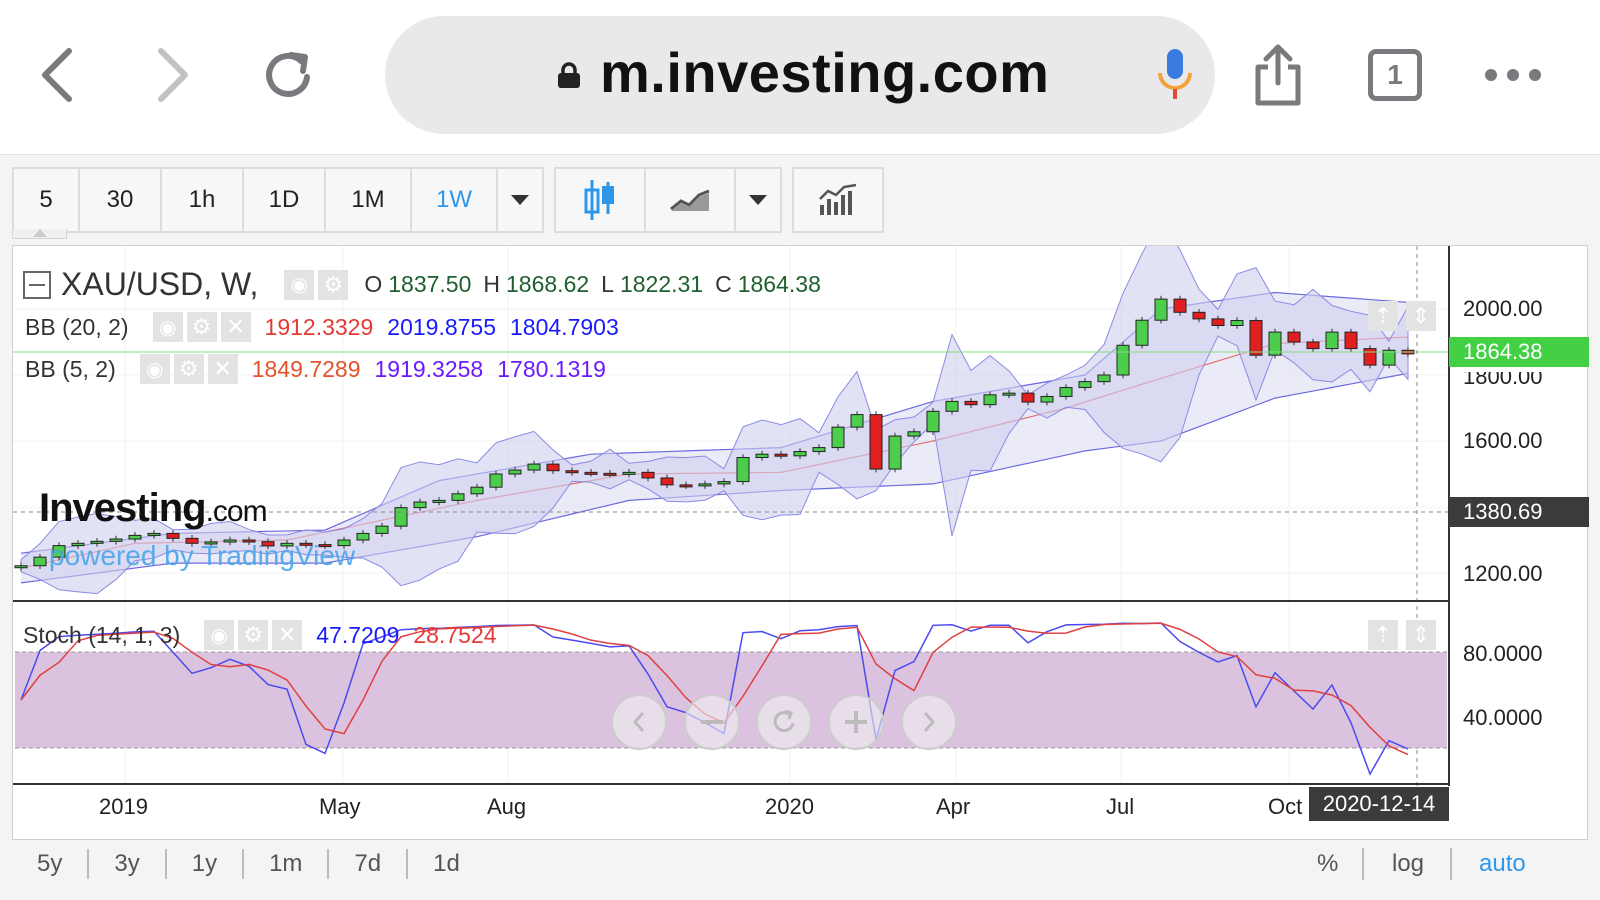 The image size is (1600, 900). What do you see at coordinates (784, 722) in the screenshot?
I see `reset-chart-button` at bounding box center [784, 722].